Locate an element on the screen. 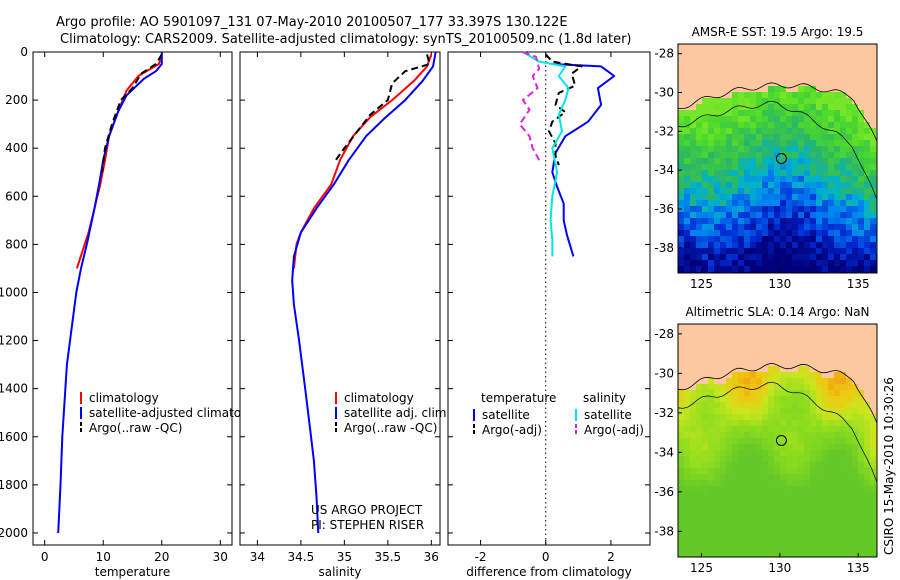  difference-series-argo-adj- is located at coordinates (529, 106).